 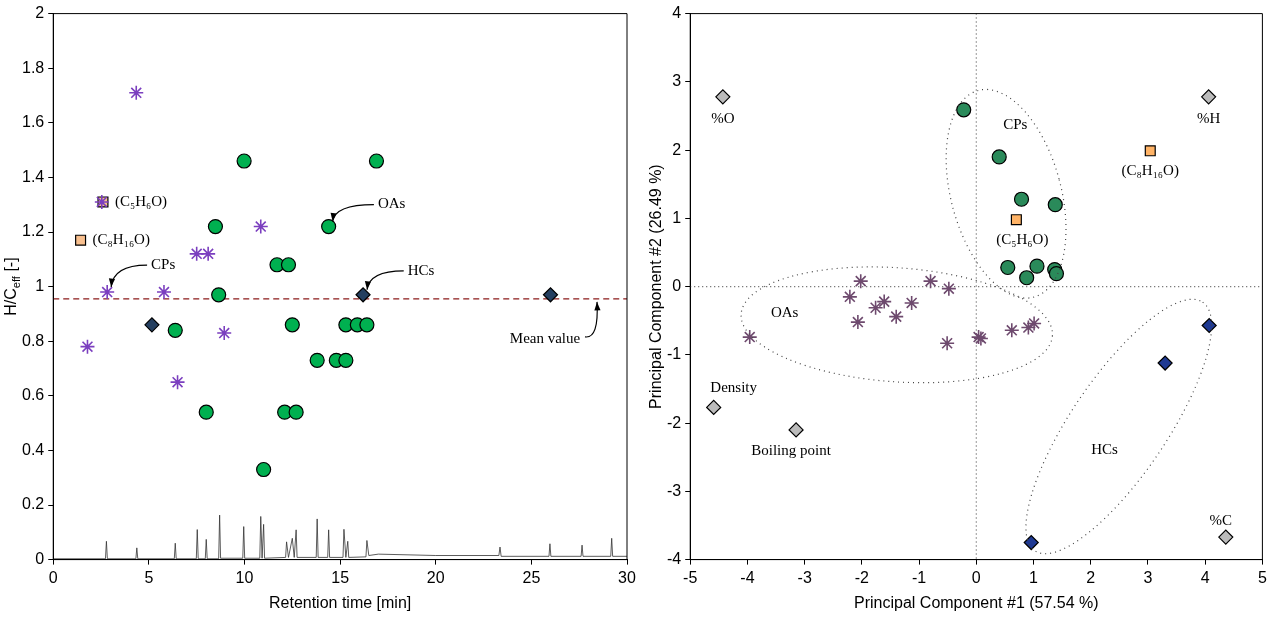 I want to click on x-tick-label: 3, so click(x=1148, y=577).